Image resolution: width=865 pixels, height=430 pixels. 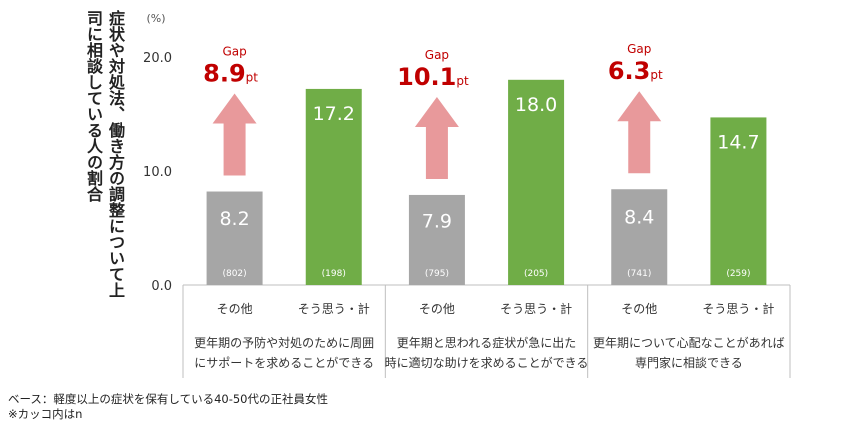 I want to click on y-tick-label: 0.0, so click(x=161, y=286).